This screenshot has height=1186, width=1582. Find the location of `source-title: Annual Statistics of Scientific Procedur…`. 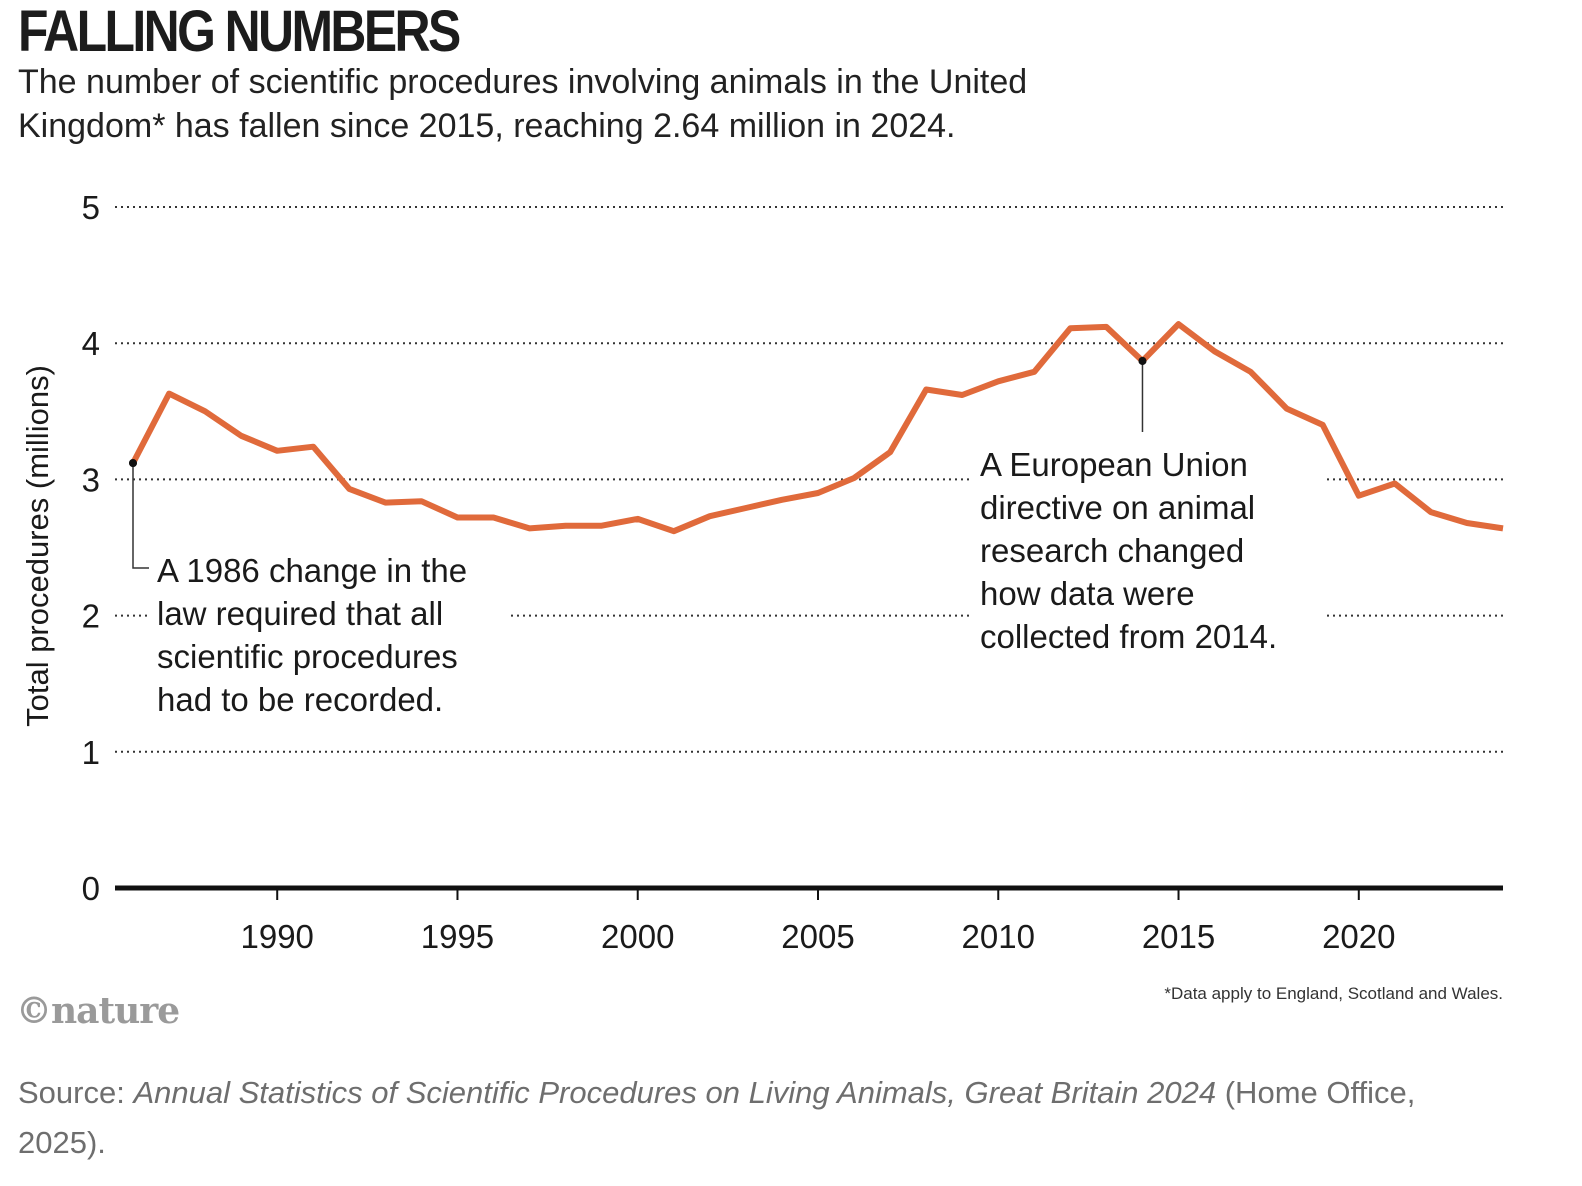

source-title: Annual Statistics of Scientific Procedur… is located at coordinates (675, 1092).